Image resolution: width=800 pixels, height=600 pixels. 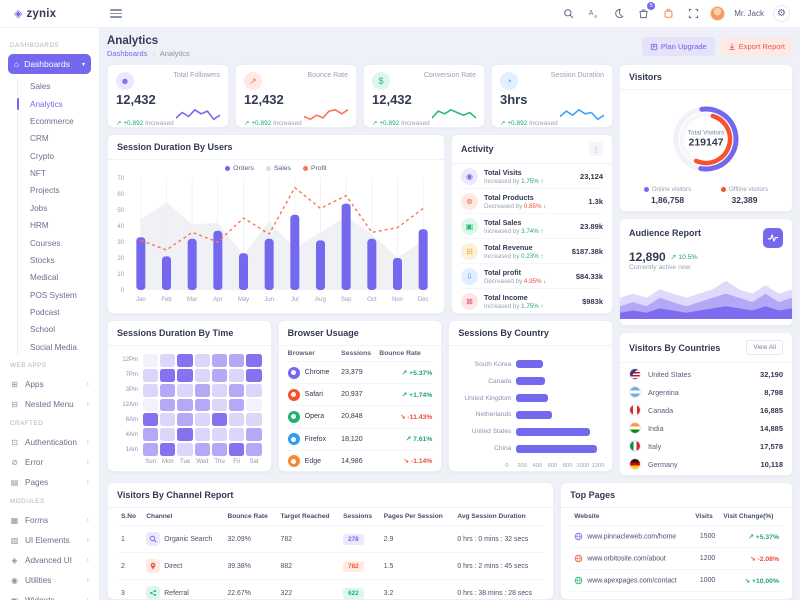 What do you see at coordinates (781, 13) in the screenshot?
I see `settings-gear-icon: ⚙` at bounding box center [781, 13].